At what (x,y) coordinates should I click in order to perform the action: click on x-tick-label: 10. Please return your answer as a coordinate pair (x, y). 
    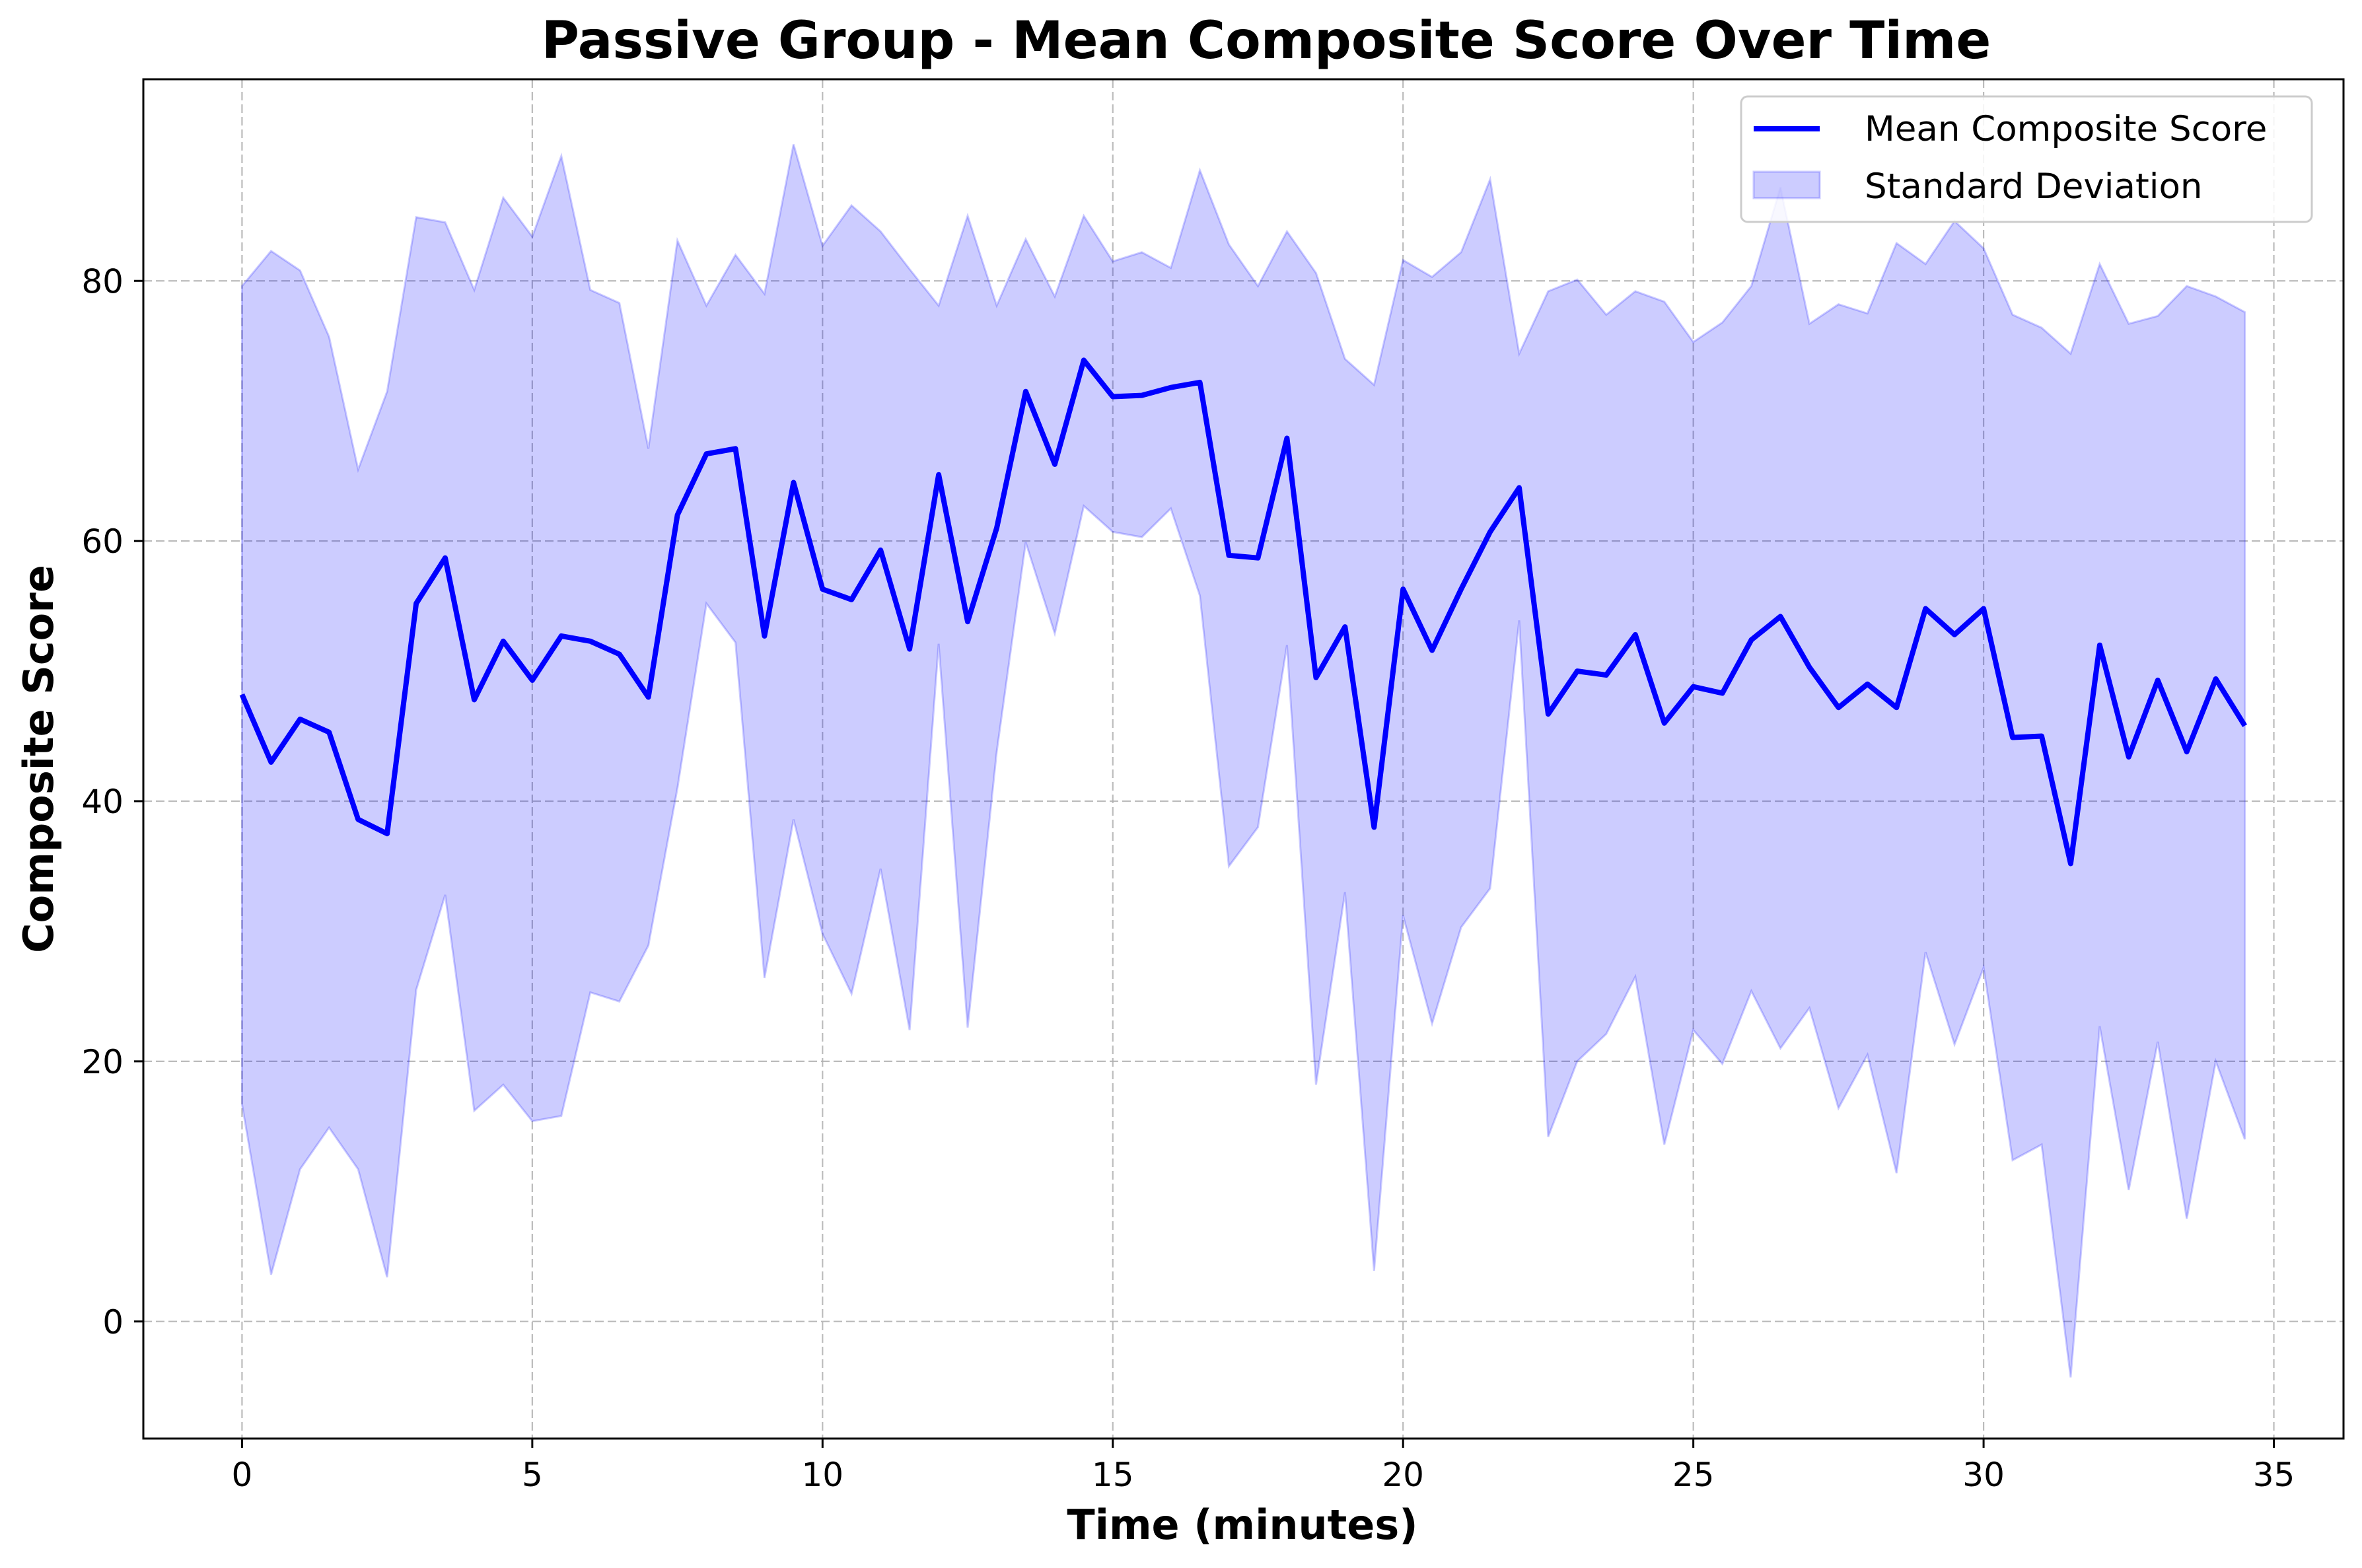
    Looking at the image, I should click on (822, 1475).